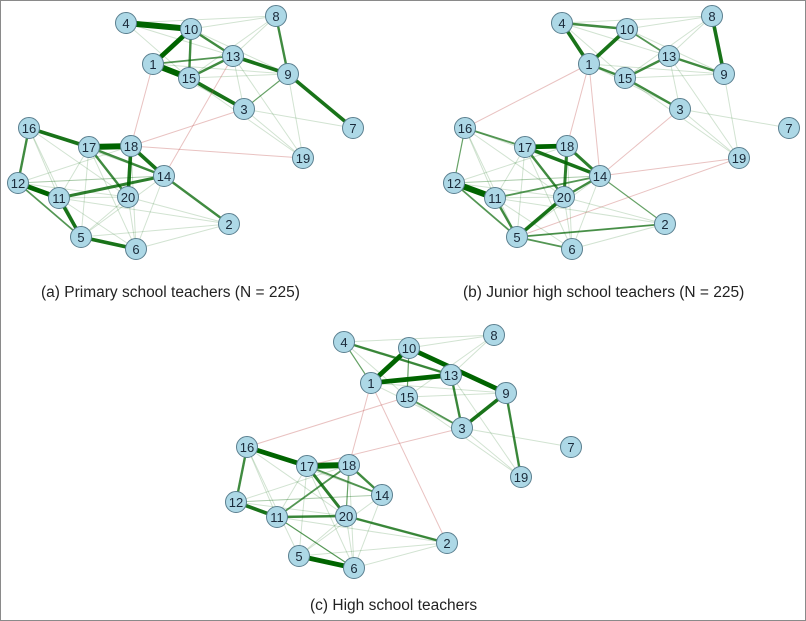 This screenshot has height=621, width=806. I want to click on node-label: 14, so click(164, 176).